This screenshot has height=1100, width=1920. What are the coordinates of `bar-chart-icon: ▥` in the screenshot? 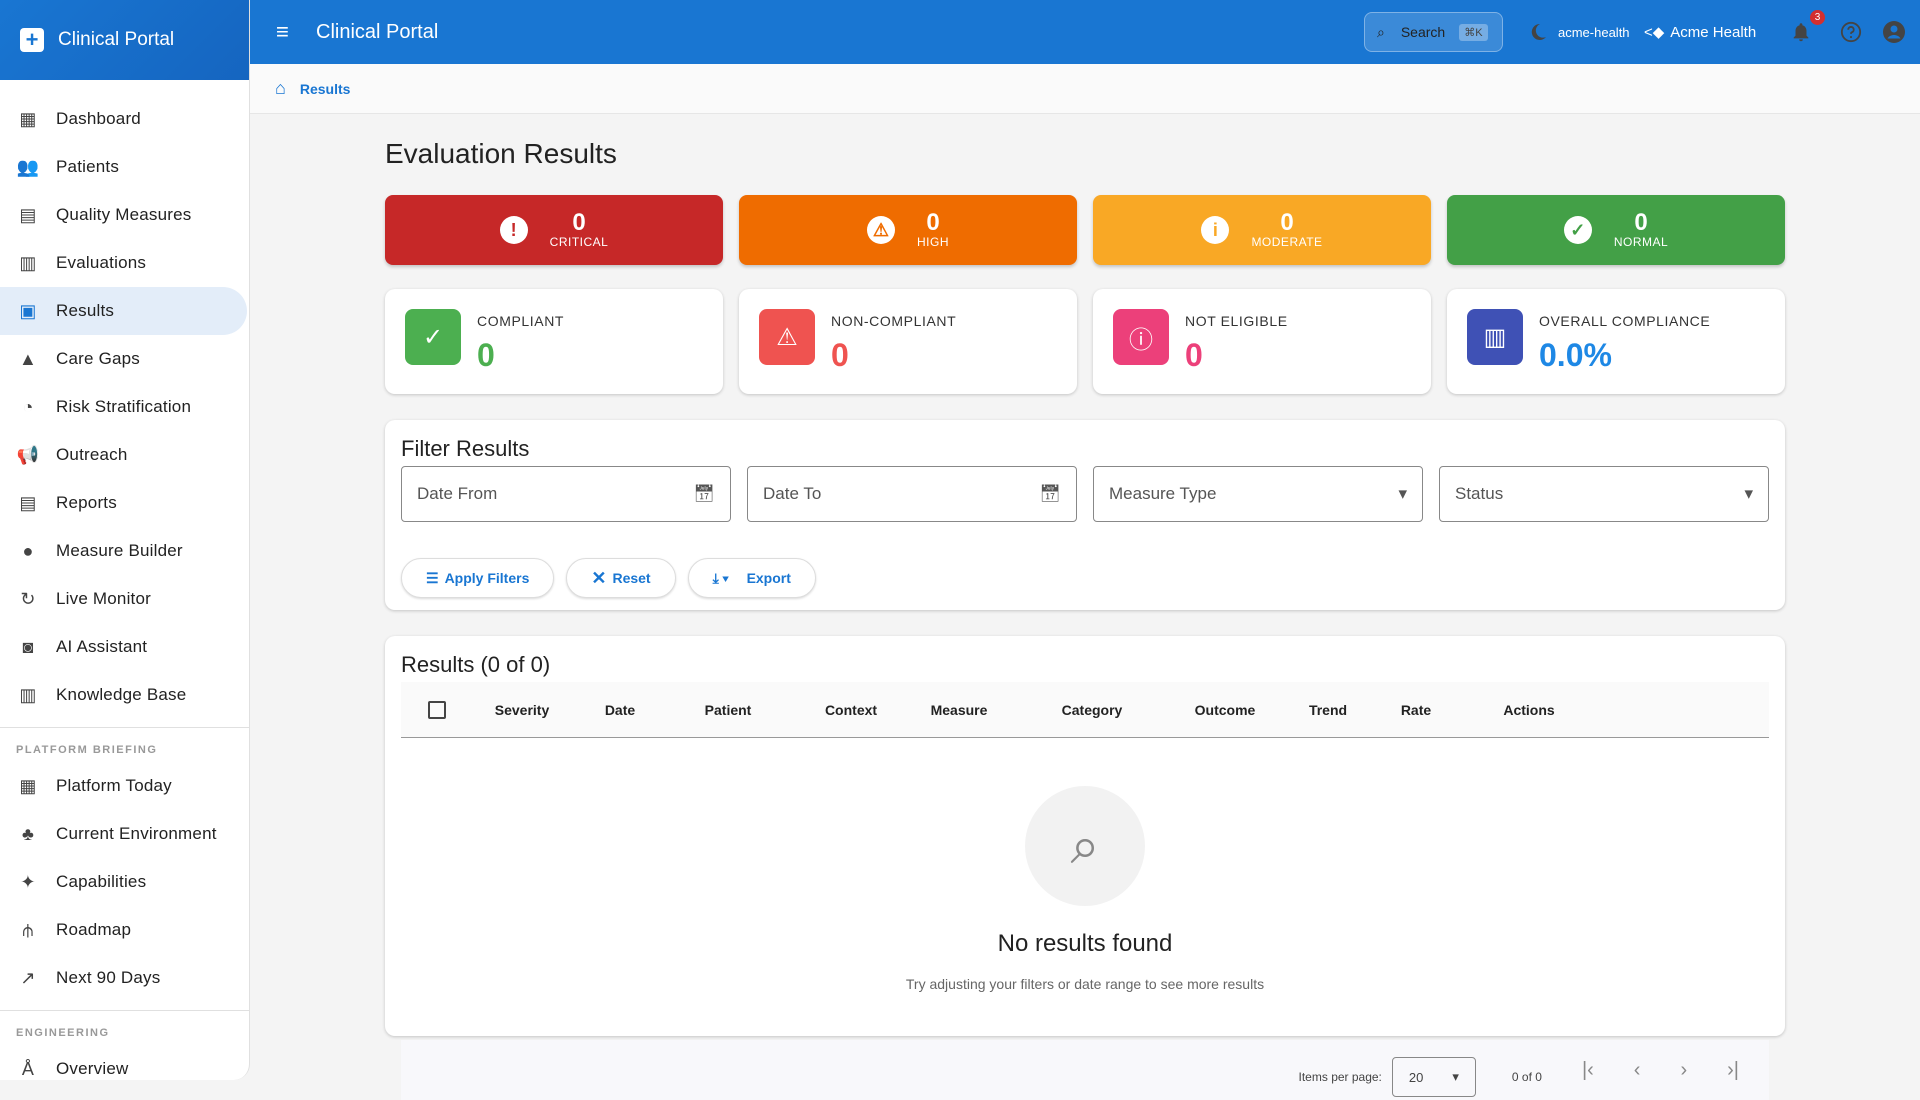 It's located at (28, 262).